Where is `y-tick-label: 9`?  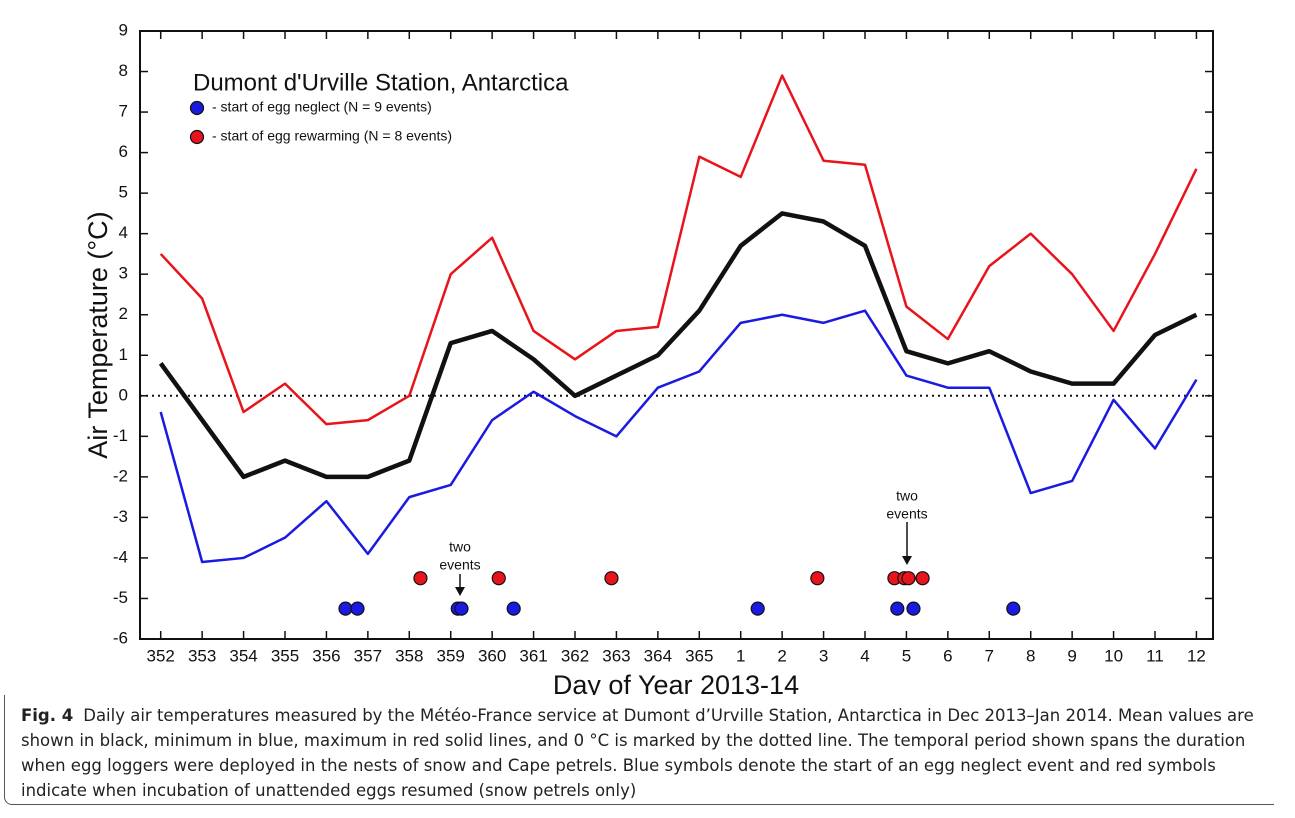
y-tick-label: 9 is located at coordinates (123, 29).